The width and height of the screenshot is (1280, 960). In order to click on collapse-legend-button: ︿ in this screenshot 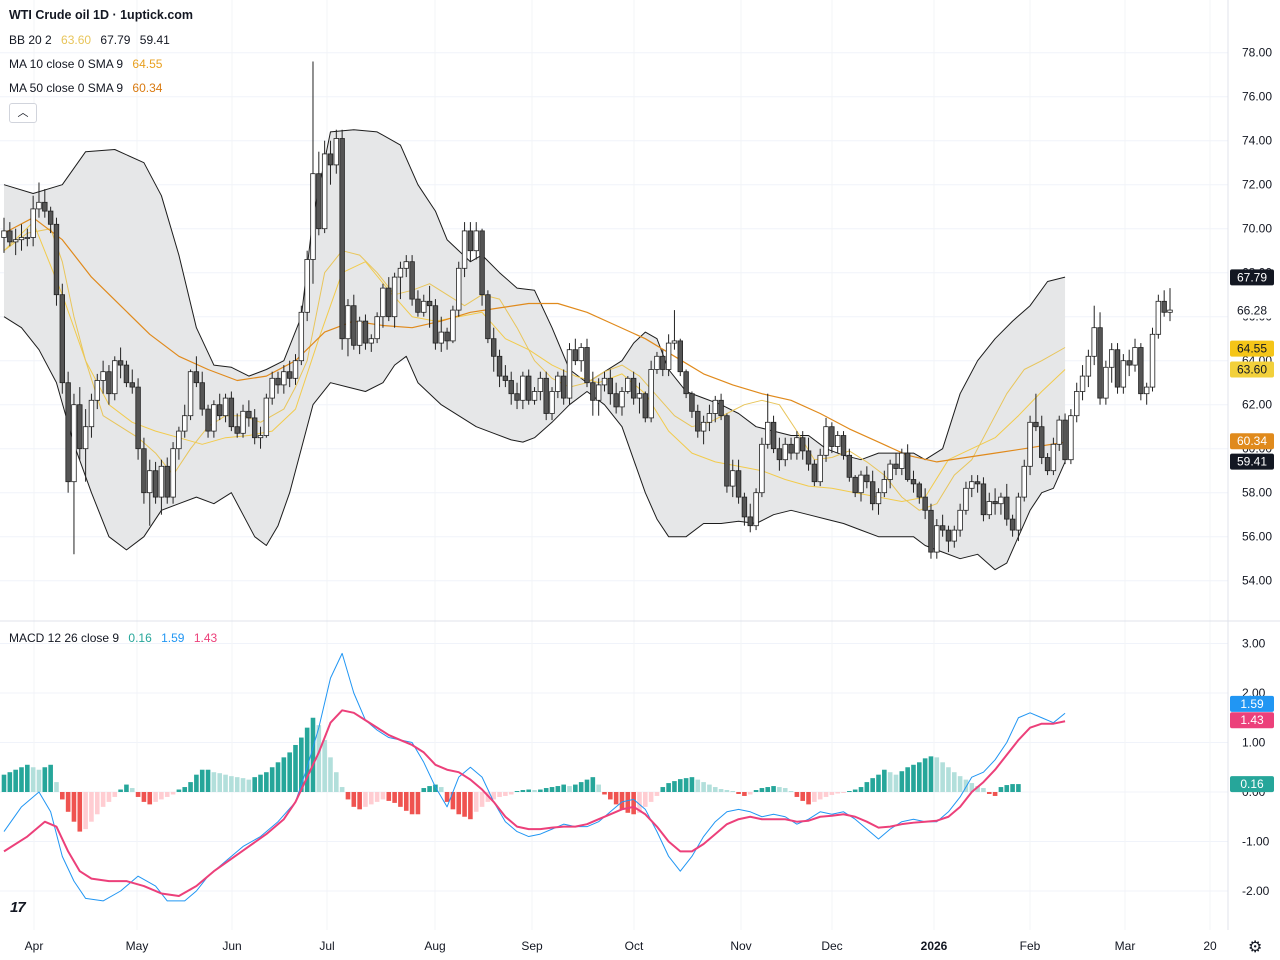, I will do `click(23, 113)`.